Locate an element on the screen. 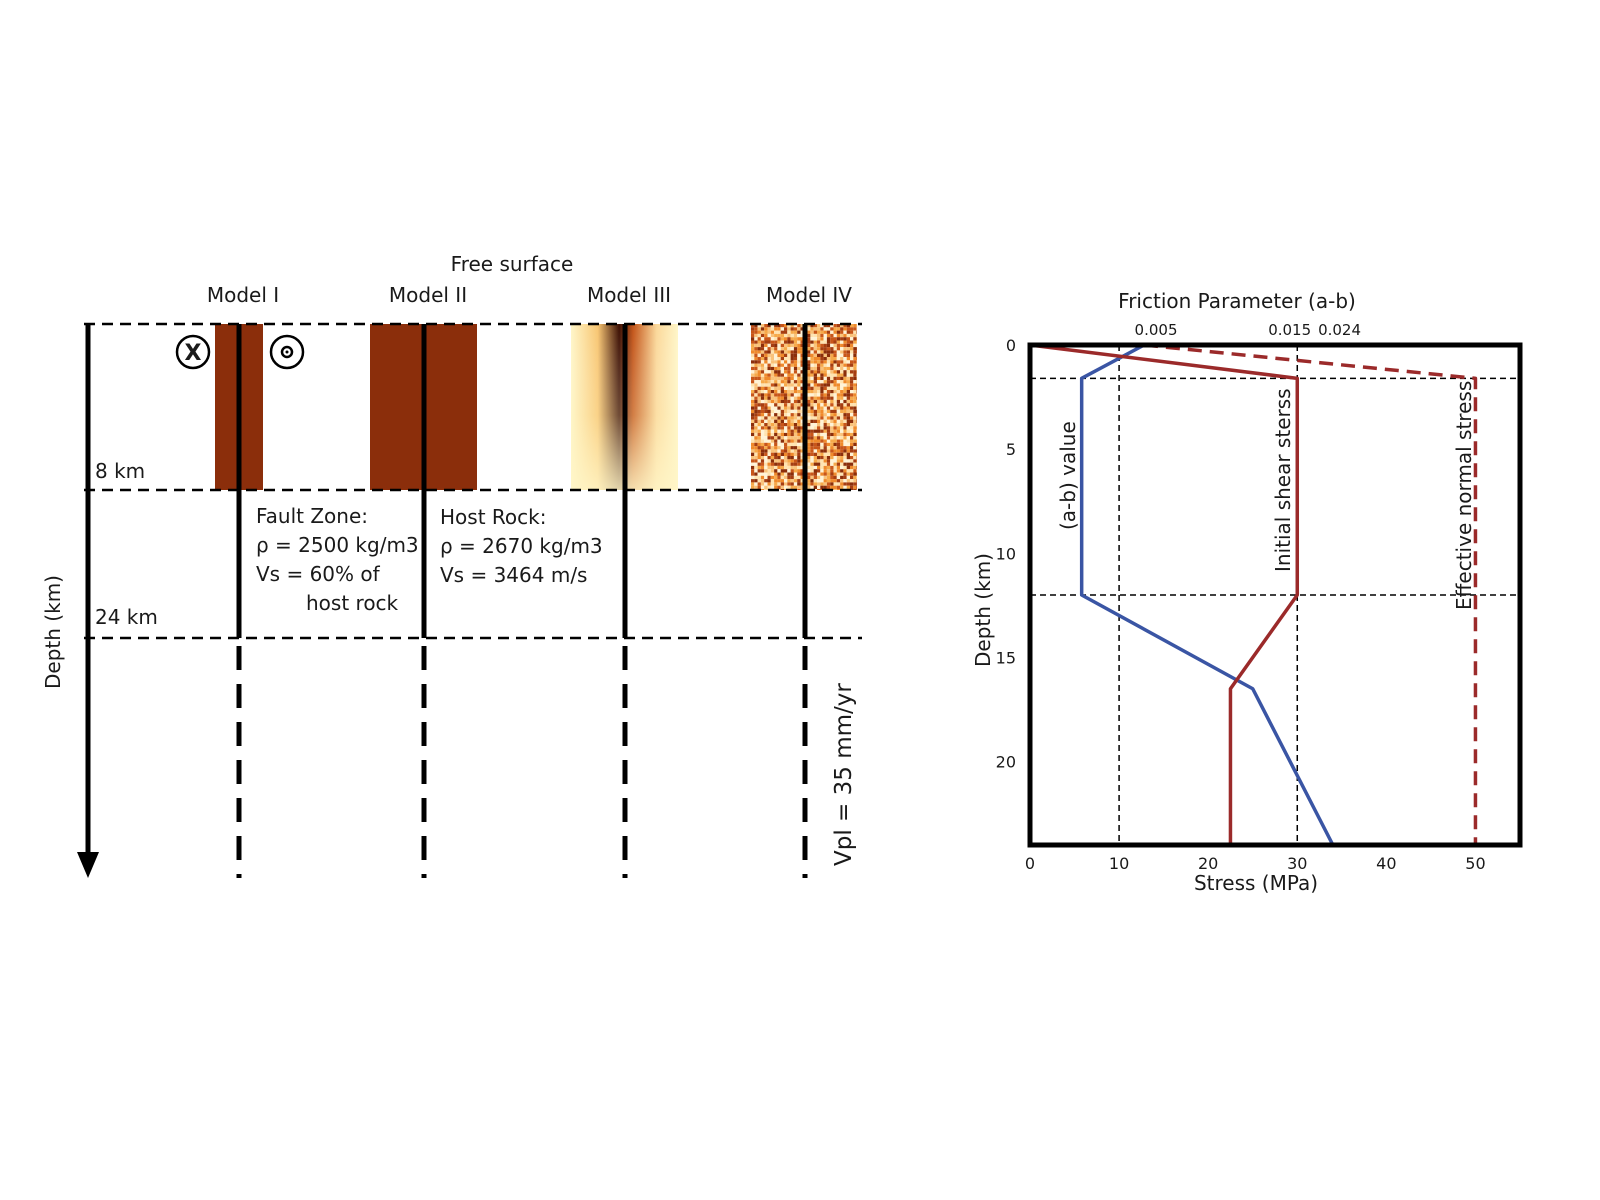  y-axis-label: Depth (km) is located at coordinates (983, 610).